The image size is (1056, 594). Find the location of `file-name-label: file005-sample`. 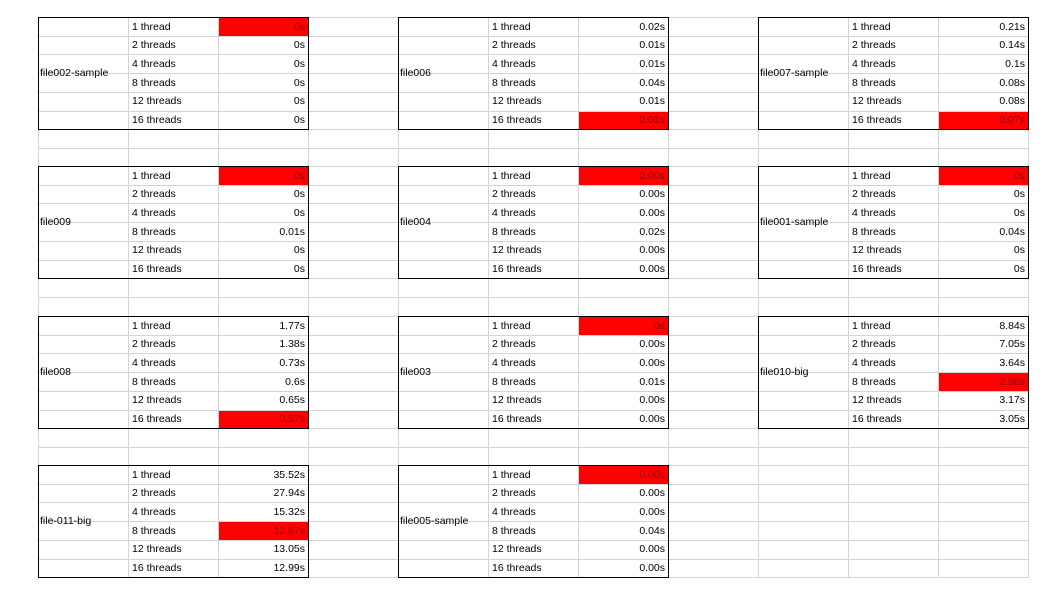

file-name-label: file005-sample is located at coordinates (434, 520).